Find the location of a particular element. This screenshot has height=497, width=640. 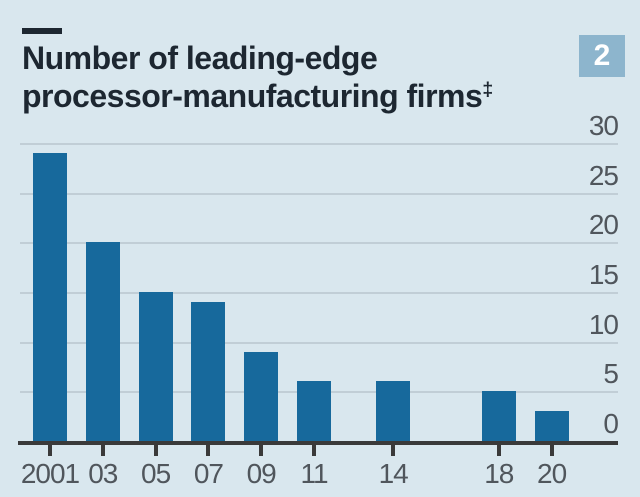

chart-title-line2: processor-manufacturing firms is located at coordinates (252, 96).